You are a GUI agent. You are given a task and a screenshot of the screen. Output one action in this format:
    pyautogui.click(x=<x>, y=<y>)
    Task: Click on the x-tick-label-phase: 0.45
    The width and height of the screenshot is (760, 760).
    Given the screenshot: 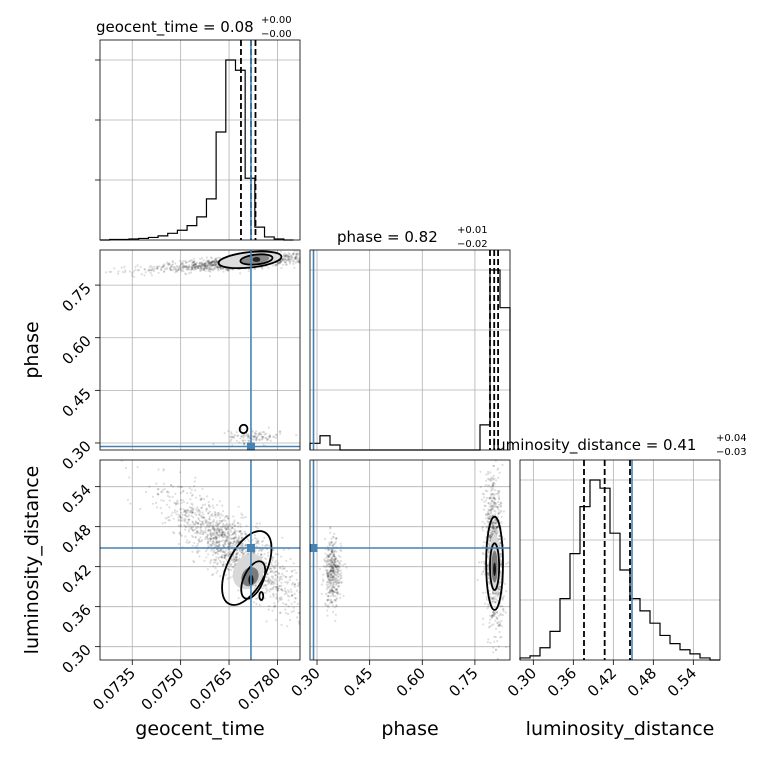 What is the action you would take?
    pyautogui.click(x=358, y=682)
    